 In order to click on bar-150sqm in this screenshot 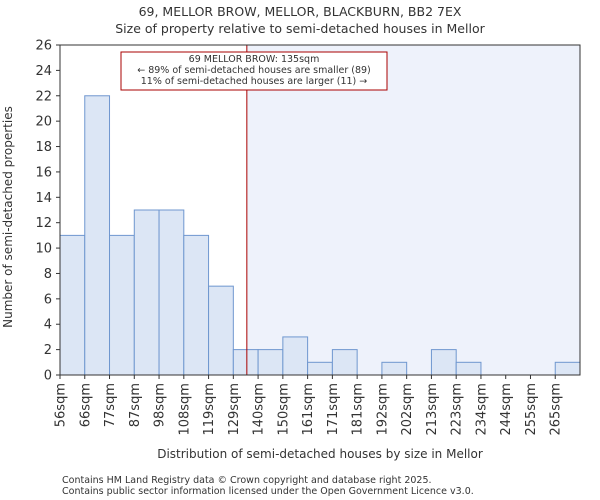, I will do `click(295, 356)`.